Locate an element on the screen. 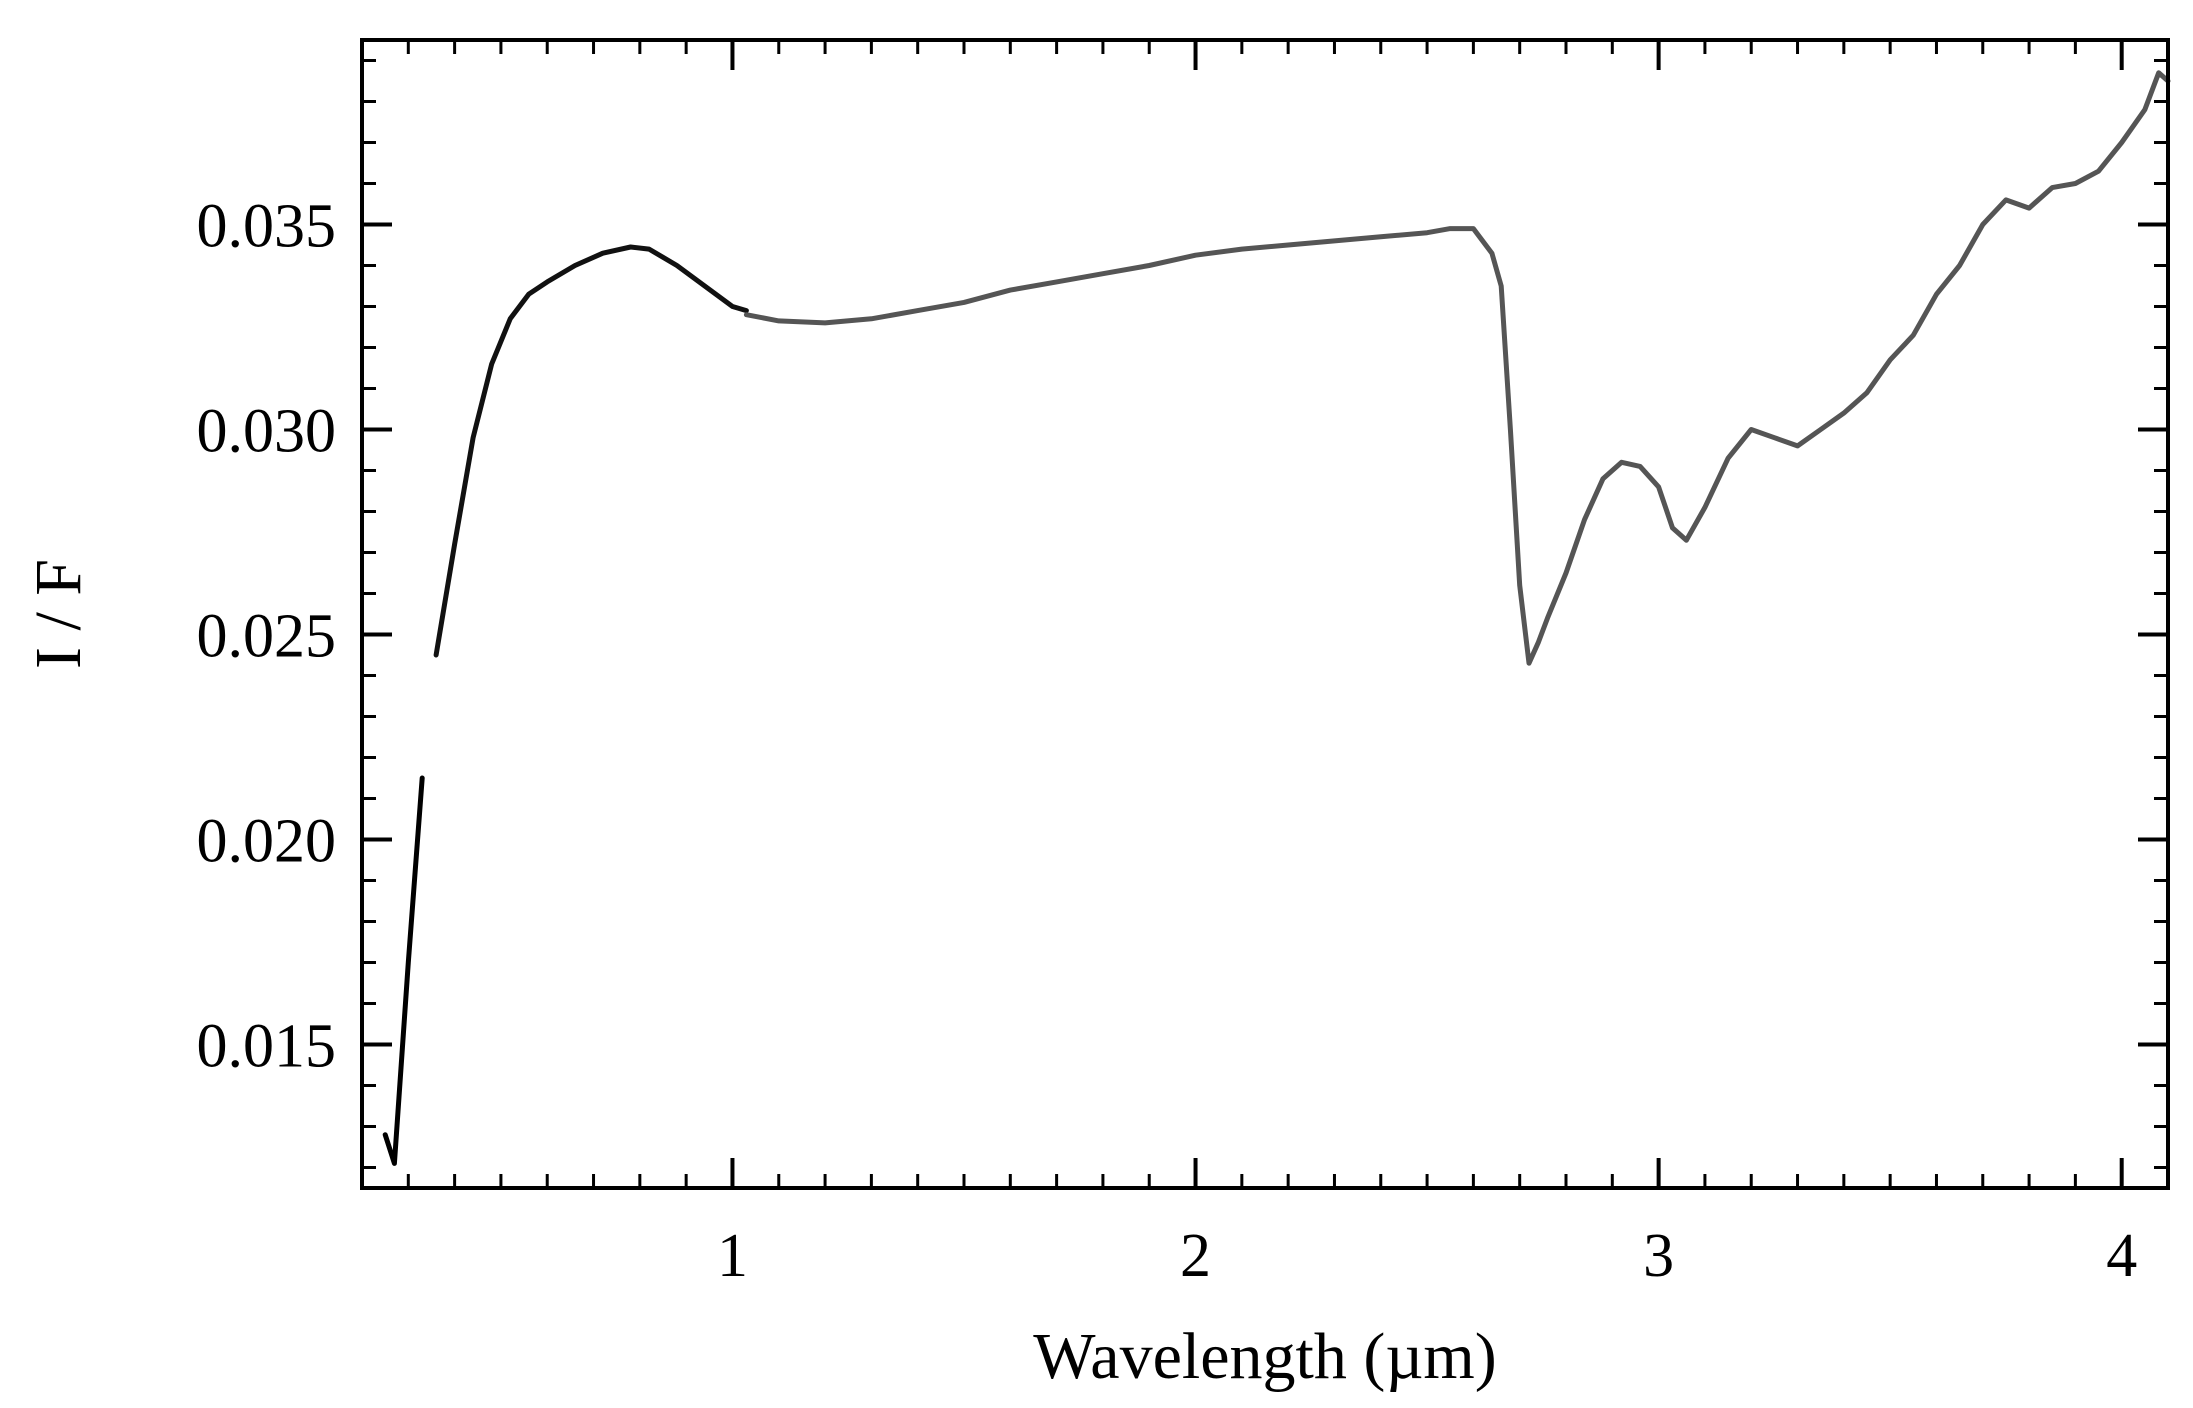 This screenshot has height=1408, width=2193. x-tick-label: 4 is located at coordinates (2121, 1256).